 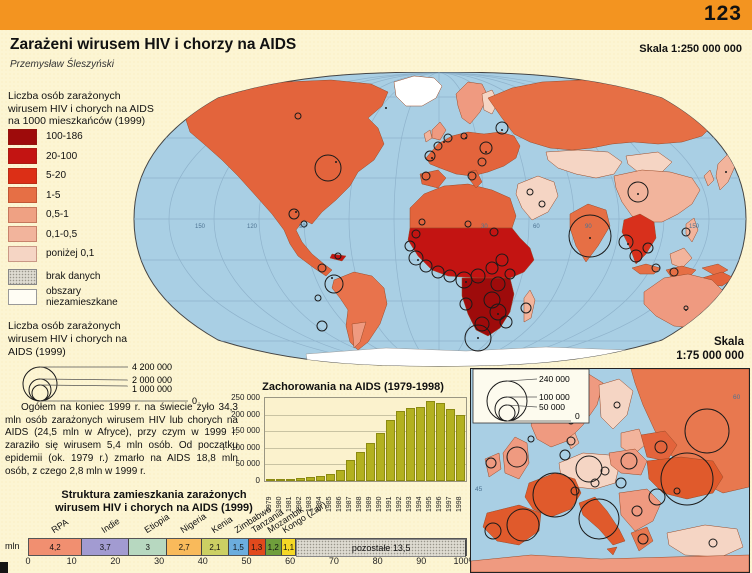 I want to click on year-label-cell: 1994, so click(x=420, y=497).